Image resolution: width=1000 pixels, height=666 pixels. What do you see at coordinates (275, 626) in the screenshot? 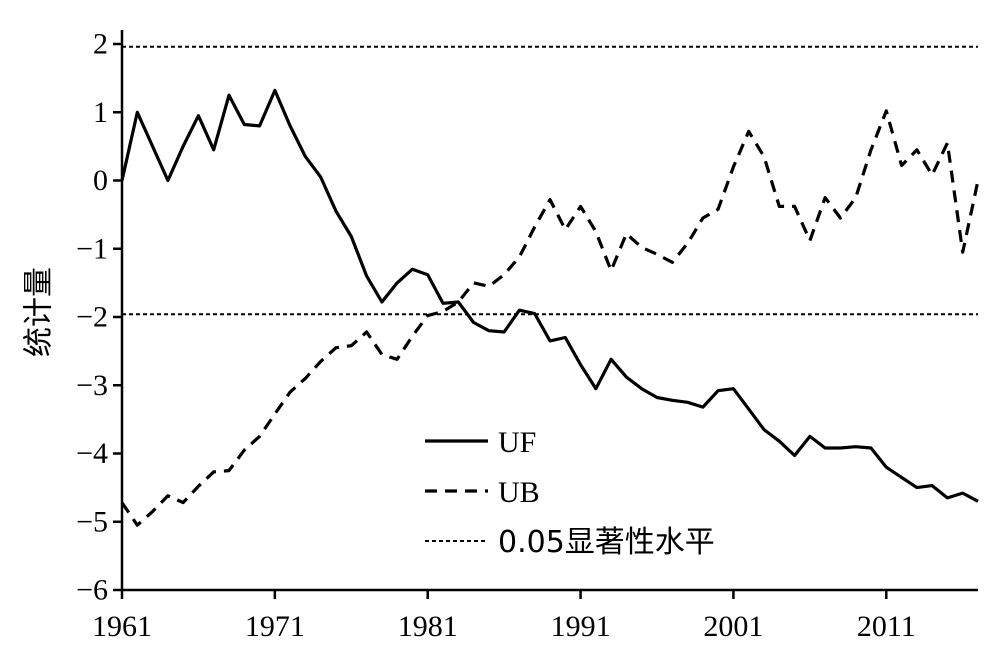
I see `x-tick-label-1: 1971` at bounding box center [275, 626].